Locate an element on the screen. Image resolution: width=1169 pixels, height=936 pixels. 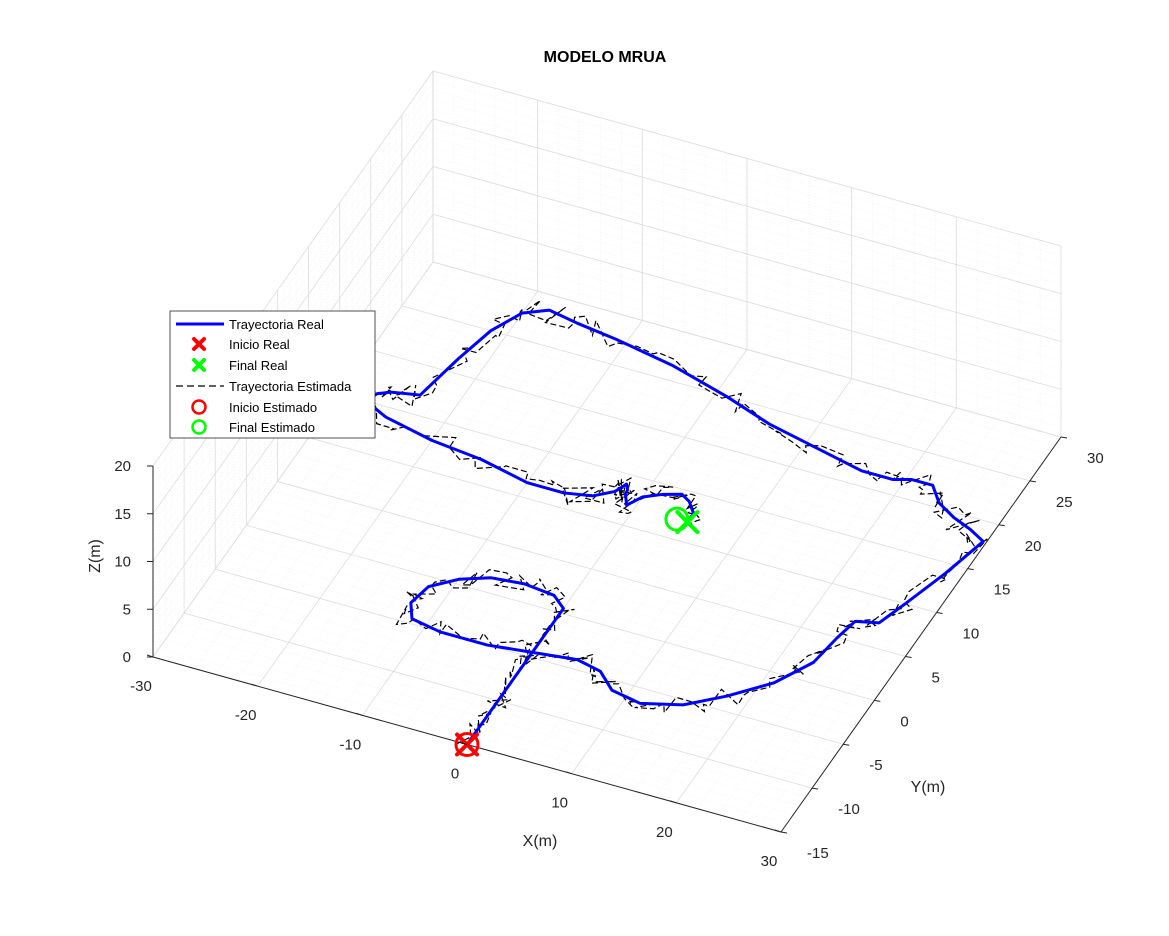
legend-label-real: Trayectoria Real is located at coordinates (276, 324).